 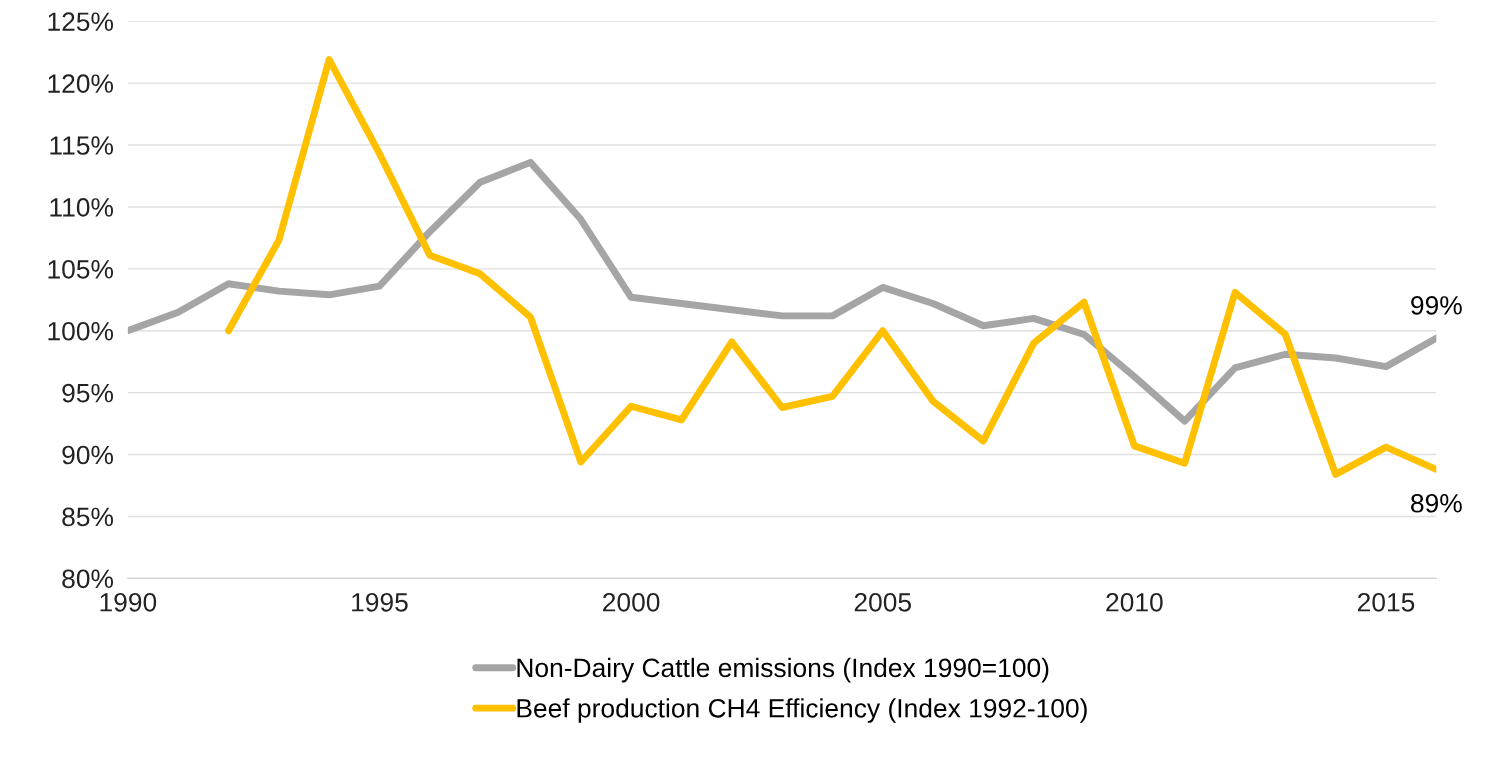 What do you see at coordinates (882, 602) in the screenshot?
I see `x-tick-label: 2005` at bounding box center [882, 602].